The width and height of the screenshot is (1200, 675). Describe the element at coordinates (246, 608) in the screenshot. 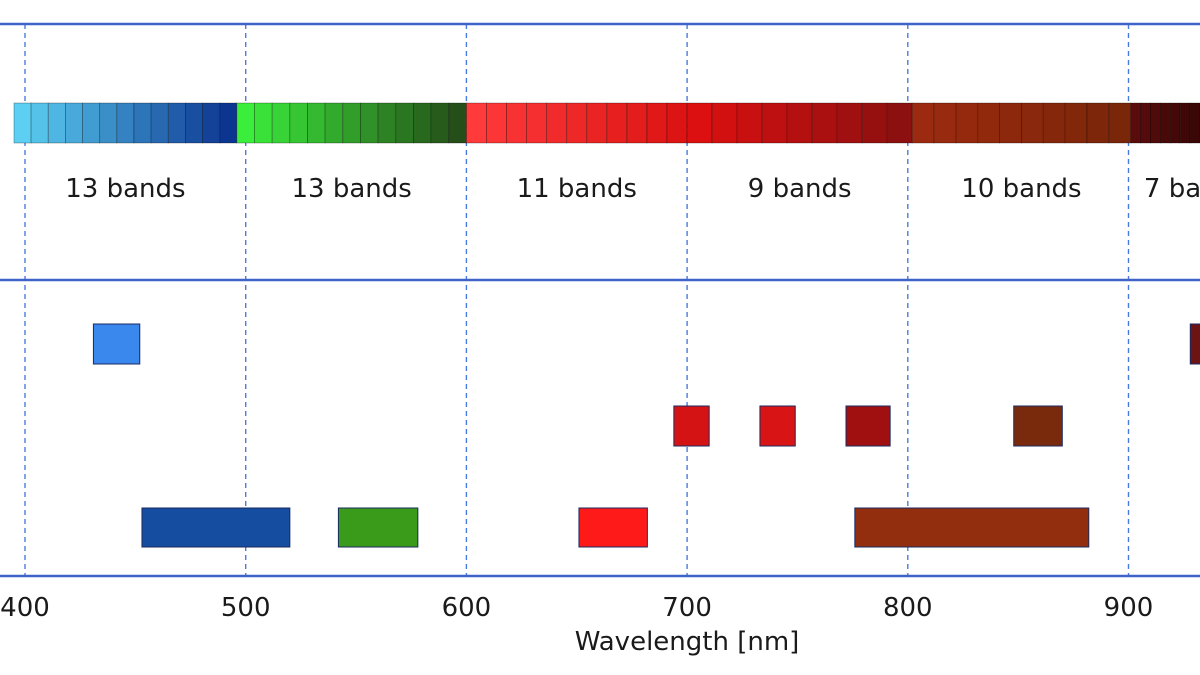

I see `x-tick-label: 500` at that location.